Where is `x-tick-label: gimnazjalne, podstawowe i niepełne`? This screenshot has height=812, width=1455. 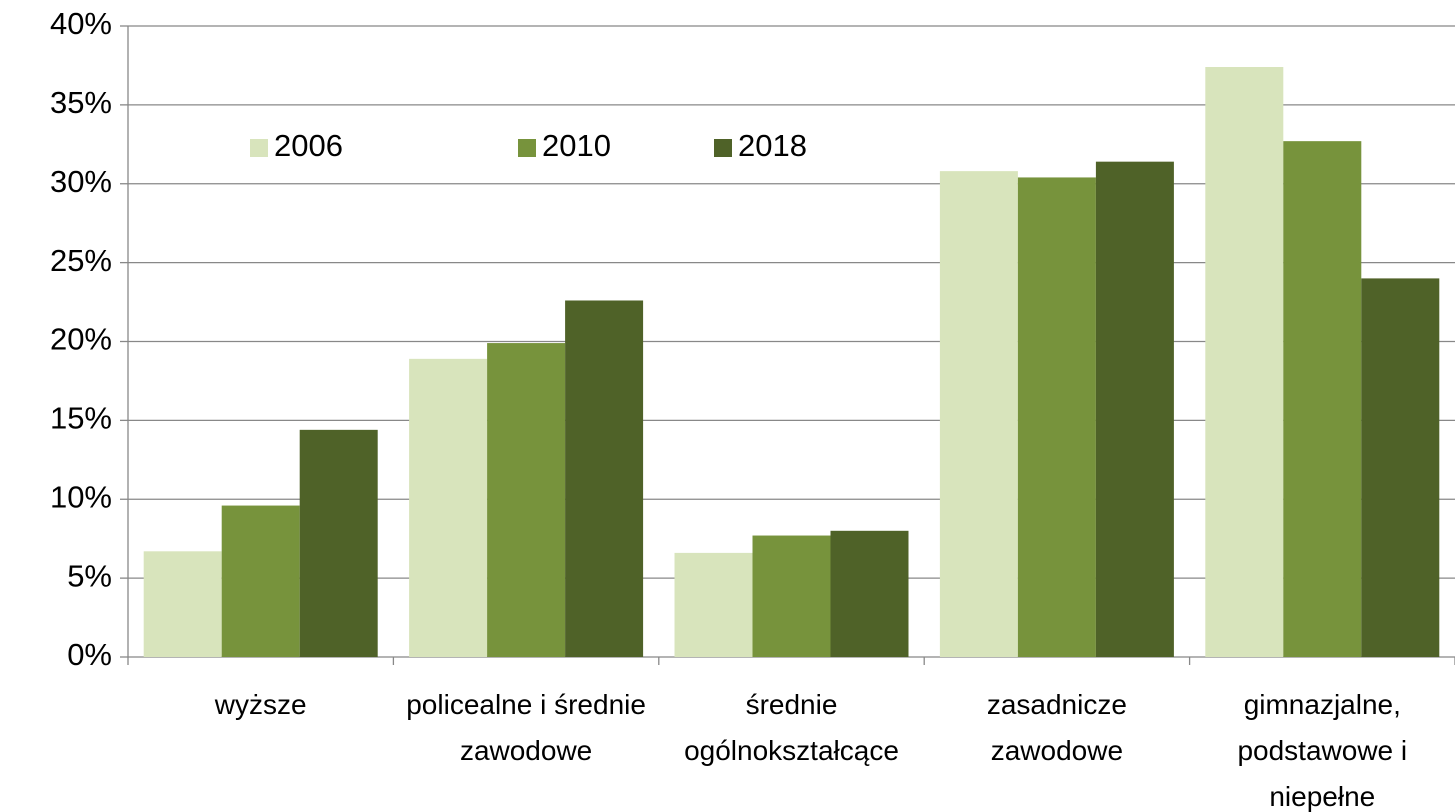 x-tick-label: gimnazjalne, podstawowe i niepełne is located at coordinates (1322, 750).